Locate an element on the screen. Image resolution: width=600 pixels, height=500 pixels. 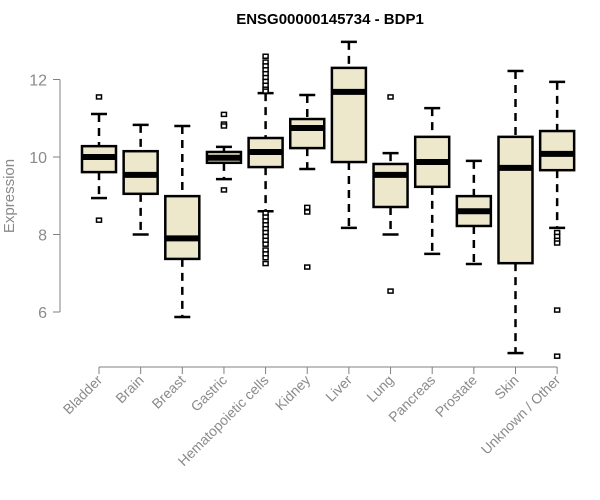
box-kidney is located at coordinates (307, 181).